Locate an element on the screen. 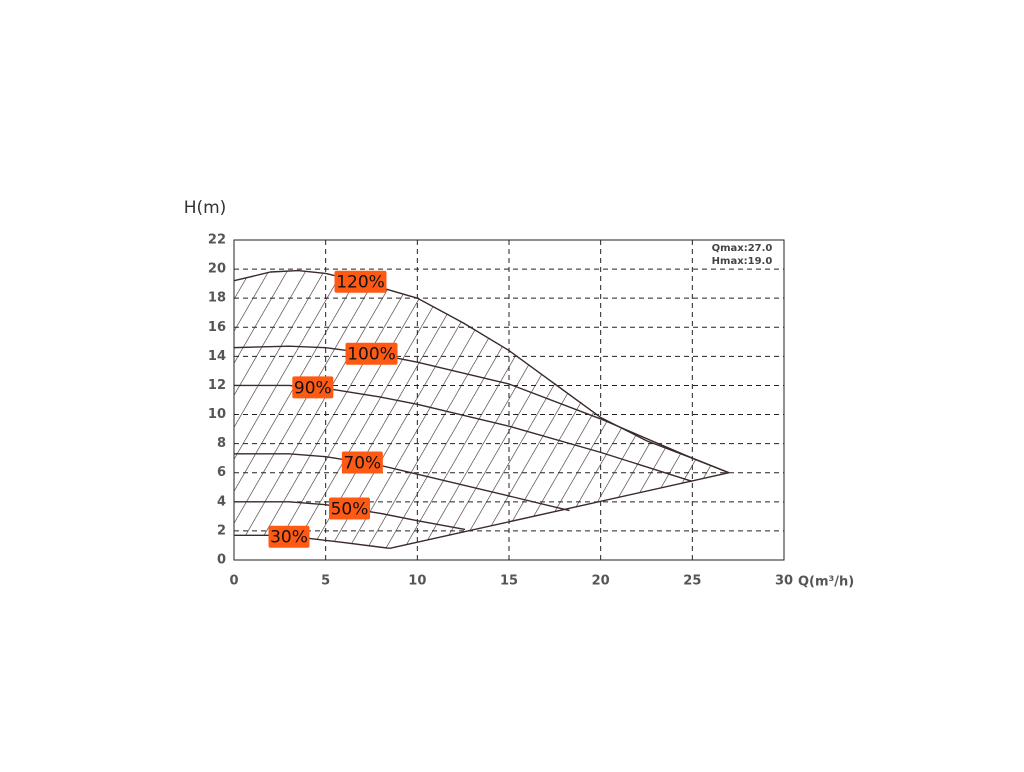 This screenshot has height=772, width=1024. curve-label-text: 70% is located at coordinates (362, 464).